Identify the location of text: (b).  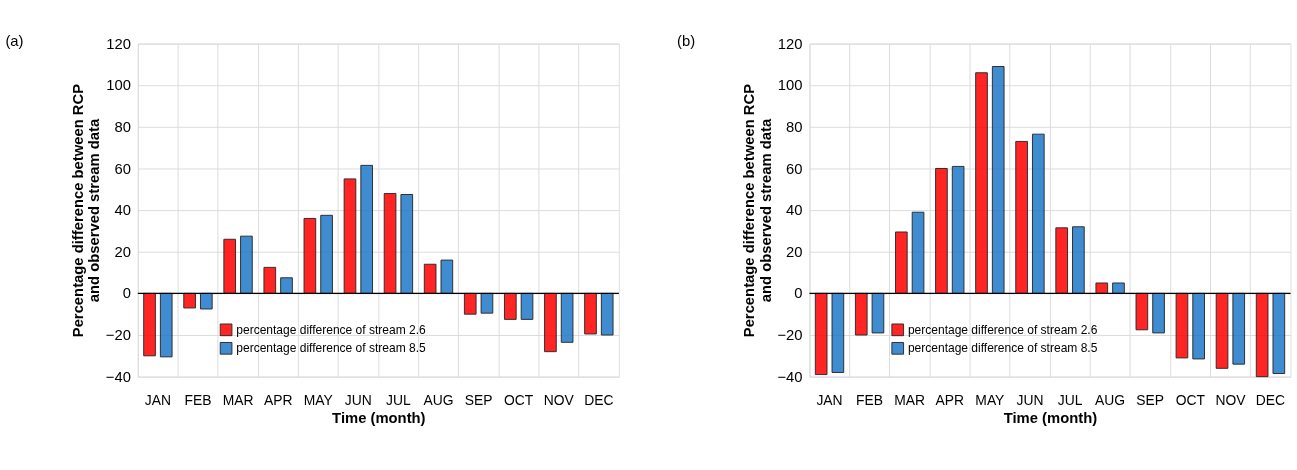
(686, 41).